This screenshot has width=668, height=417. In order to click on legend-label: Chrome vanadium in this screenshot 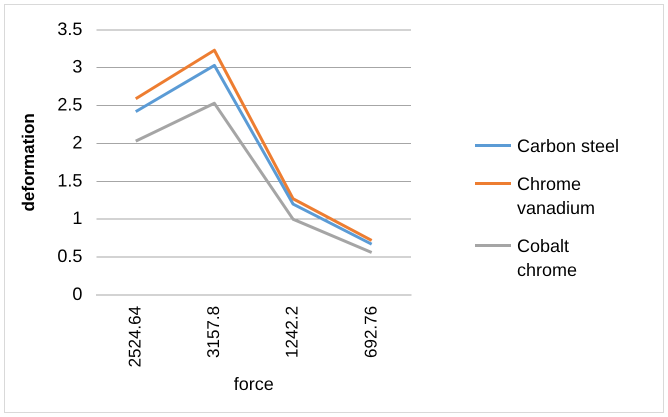, I will do `click(556, 196)`.